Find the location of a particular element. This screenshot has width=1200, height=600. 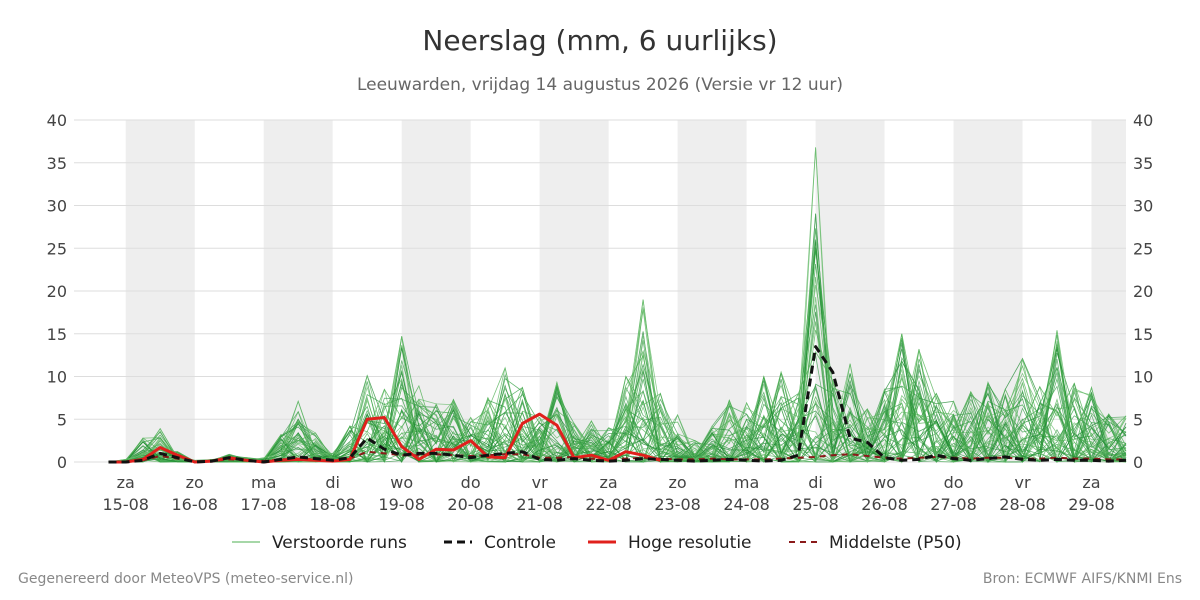

x-tick-date: 18-08 is located at coordinates (332, 504).